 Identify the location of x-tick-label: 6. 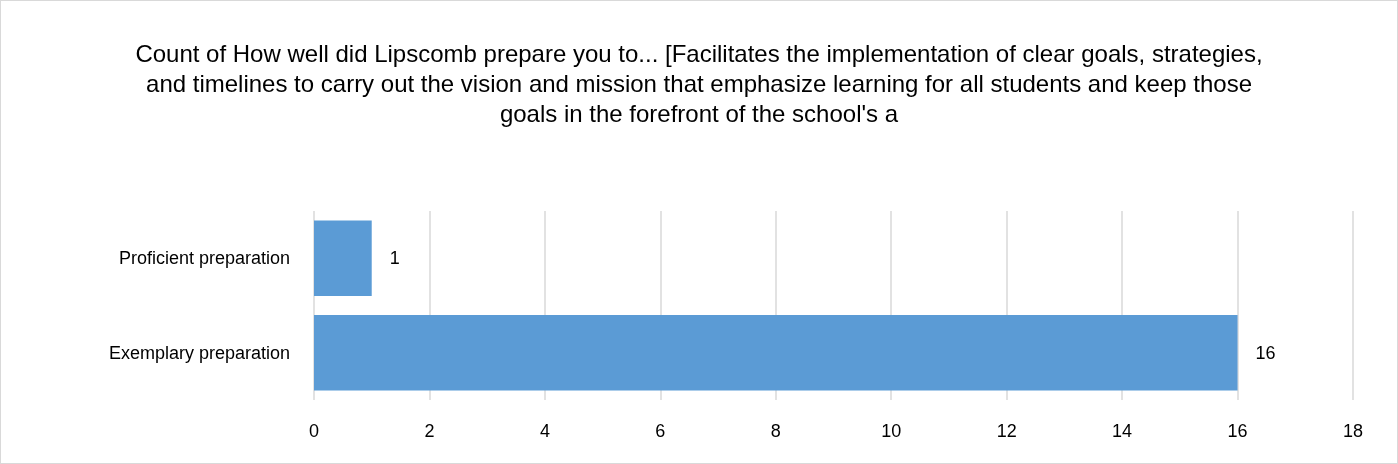
(660, 431).